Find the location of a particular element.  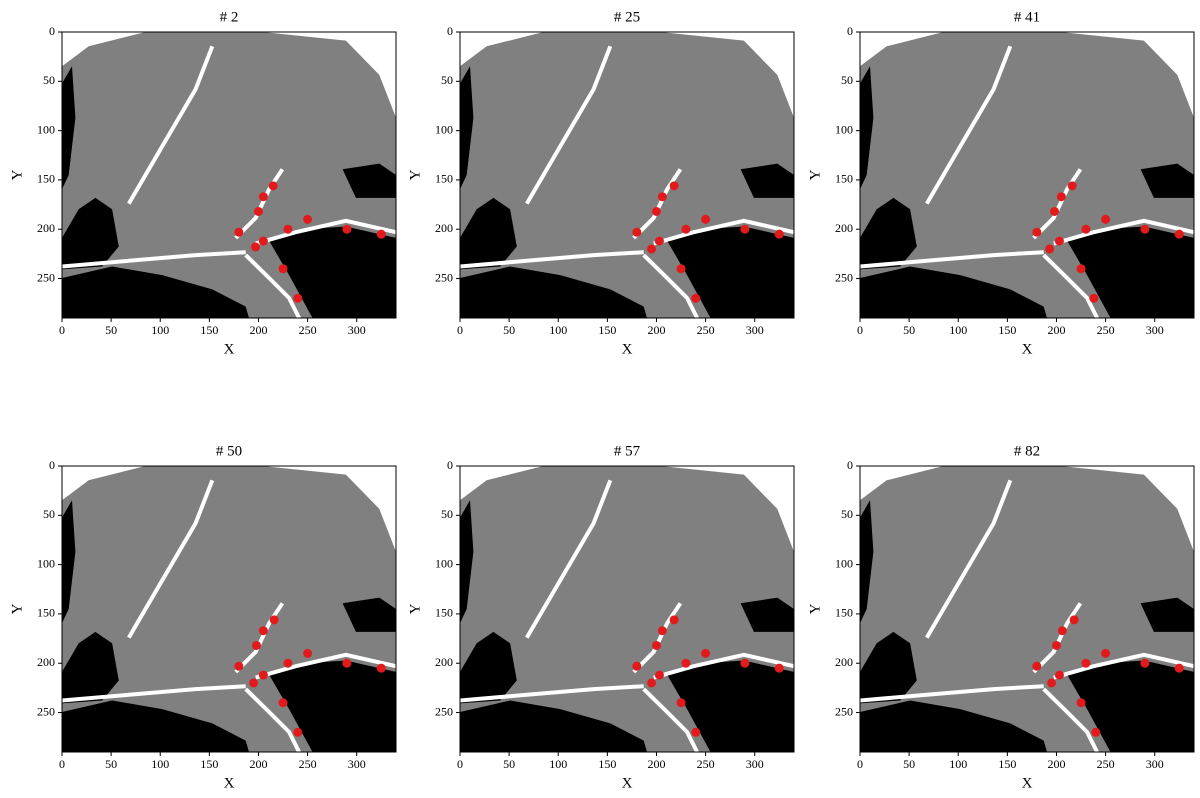

subplot: # 82 X Y 0 50 100 150 200 250 300 0 50 100 150 200 250 is located at coordinates (1001, 617).